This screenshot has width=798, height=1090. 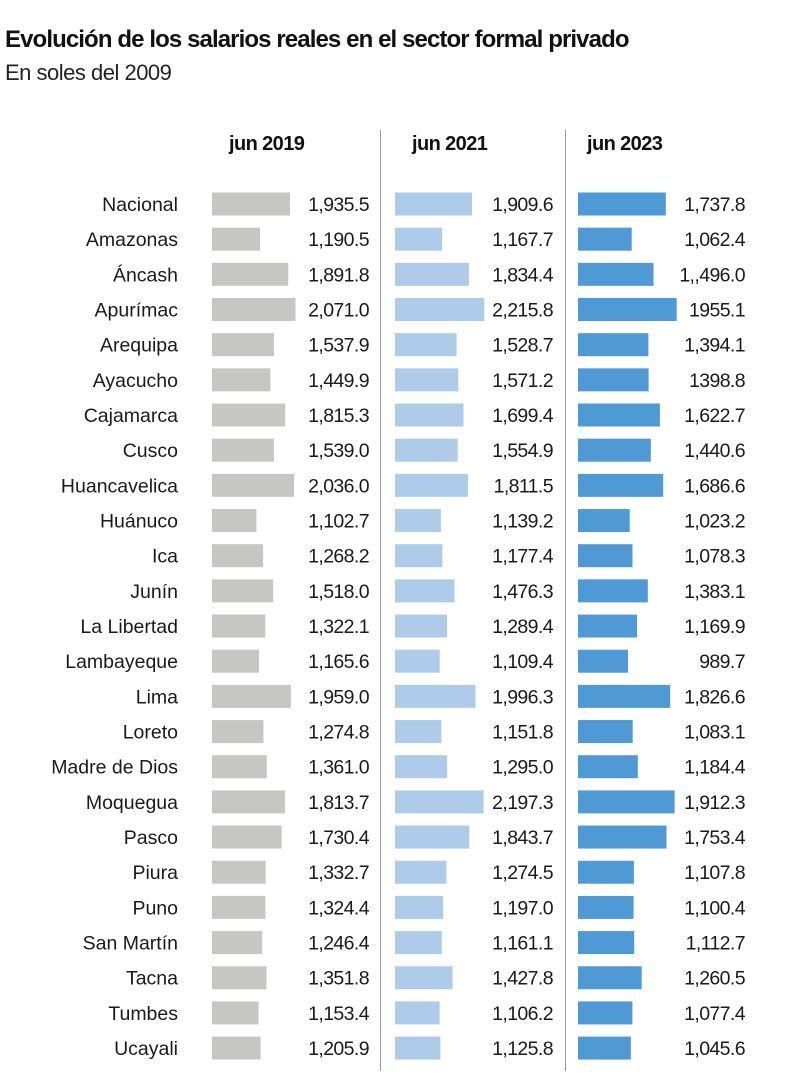 I want to click on value-label: 1,062.4, so click(x=715, y=240).